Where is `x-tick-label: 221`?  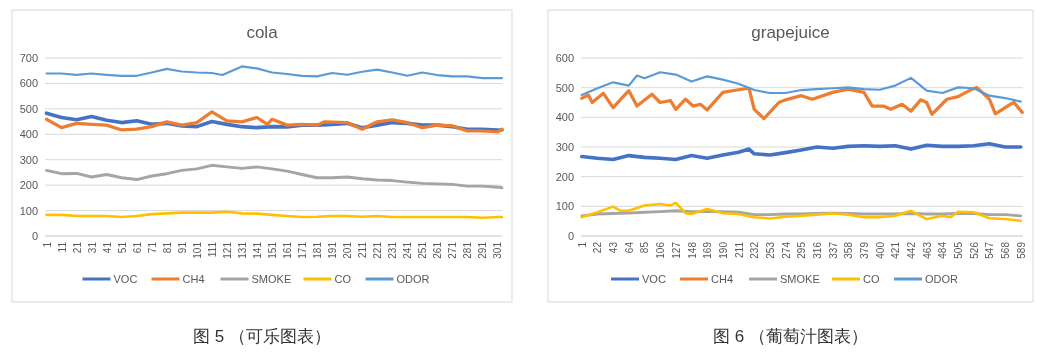
x-tick-label: 221 is located at coordinates (378, 250).